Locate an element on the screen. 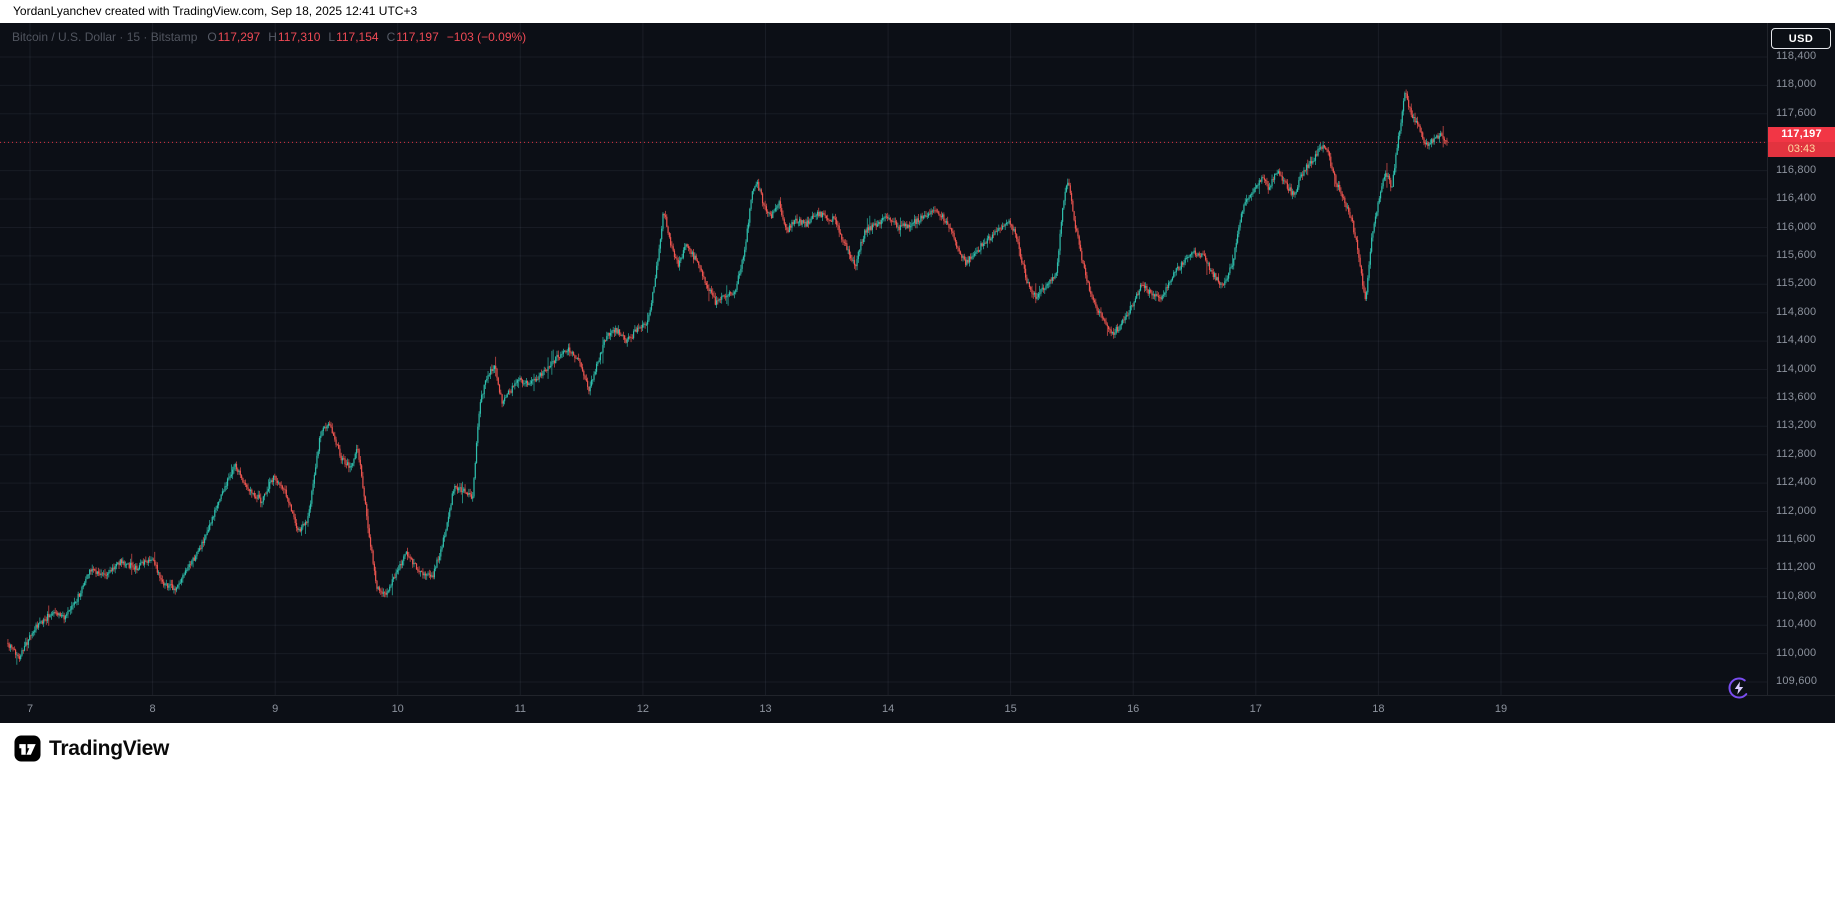  ohlc-high: H 117,310 is located at coordinates (294, 37).